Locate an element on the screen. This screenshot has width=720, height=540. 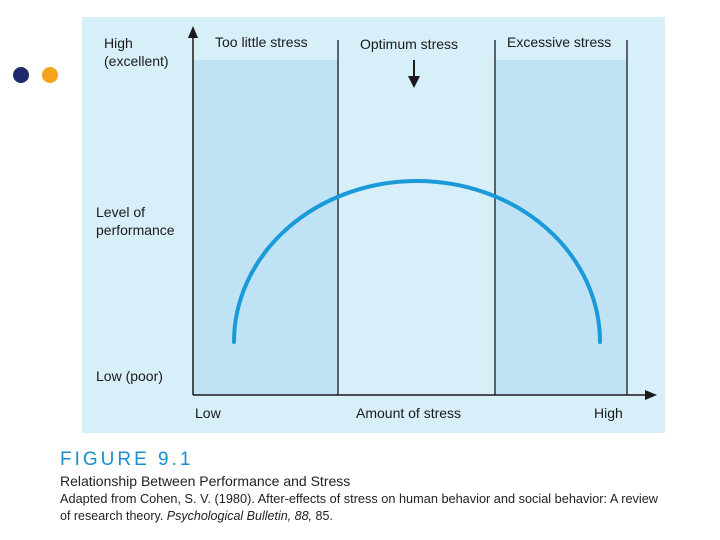
x-left-label: Low is located at coordinates (208, 413).